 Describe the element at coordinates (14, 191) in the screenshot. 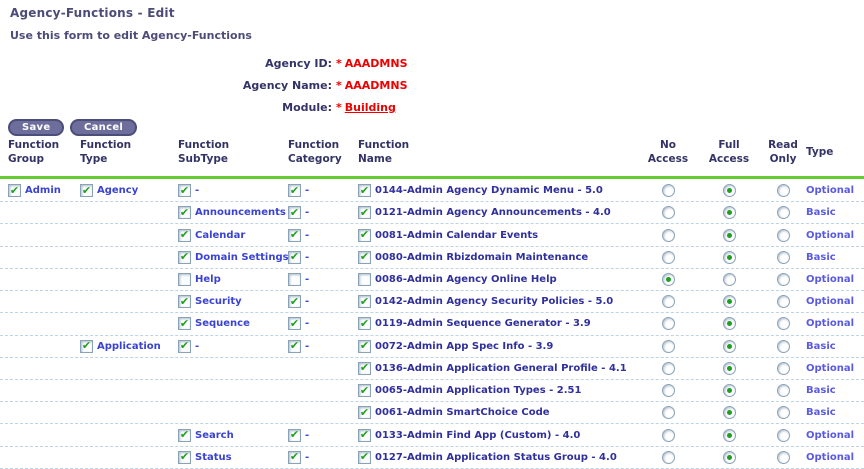

I see `function-group-checkbox: ✔` at that location.